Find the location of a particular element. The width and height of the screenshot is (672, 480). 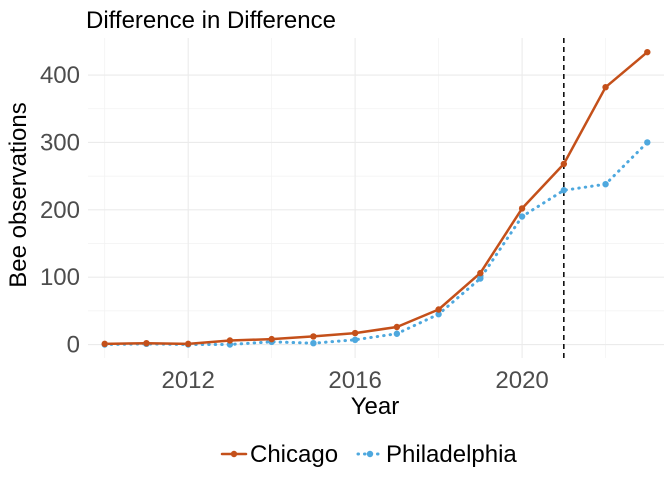

x-axis-tick-labels: 2012 2016 2020 is located at coordinates (354, 380).